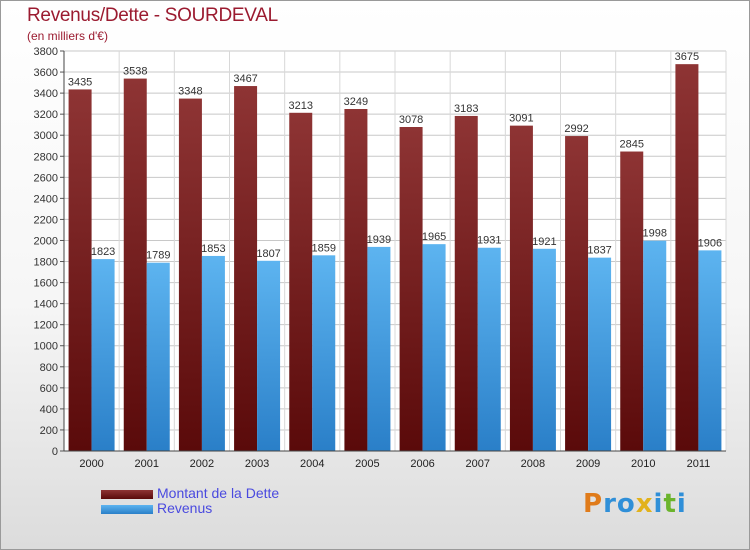  What do you see at coordinates (533, 464) in the screenshot?
I see `x-tick-label: 2008` at bounding box center [533, 464].